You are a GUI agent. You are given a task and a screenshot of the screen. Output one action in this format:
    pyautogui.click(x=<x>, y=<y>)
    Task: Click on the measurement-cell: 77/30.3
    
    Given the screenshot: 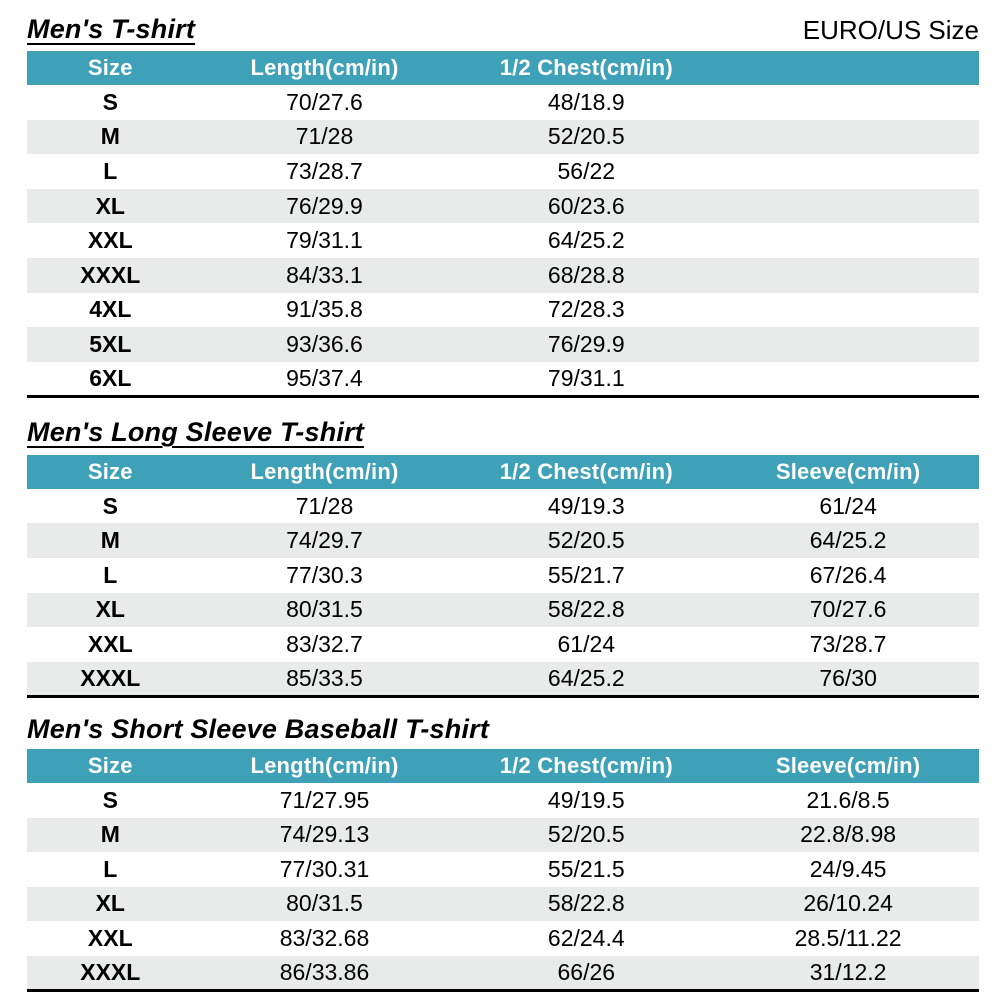 What is the action you would take?
    pyautogui.click(x=324, y=574)
    